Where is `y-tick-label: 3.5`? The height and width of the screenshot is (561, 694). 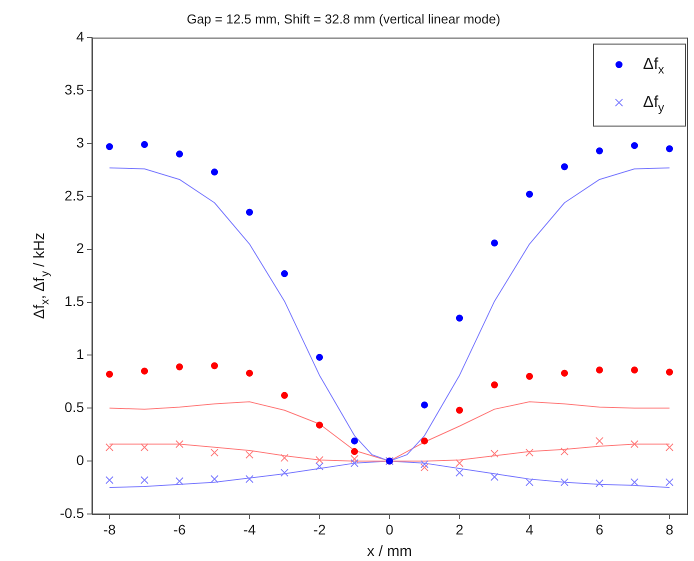 y-tick-label: 3.5 is located at coordinates (74, 89).